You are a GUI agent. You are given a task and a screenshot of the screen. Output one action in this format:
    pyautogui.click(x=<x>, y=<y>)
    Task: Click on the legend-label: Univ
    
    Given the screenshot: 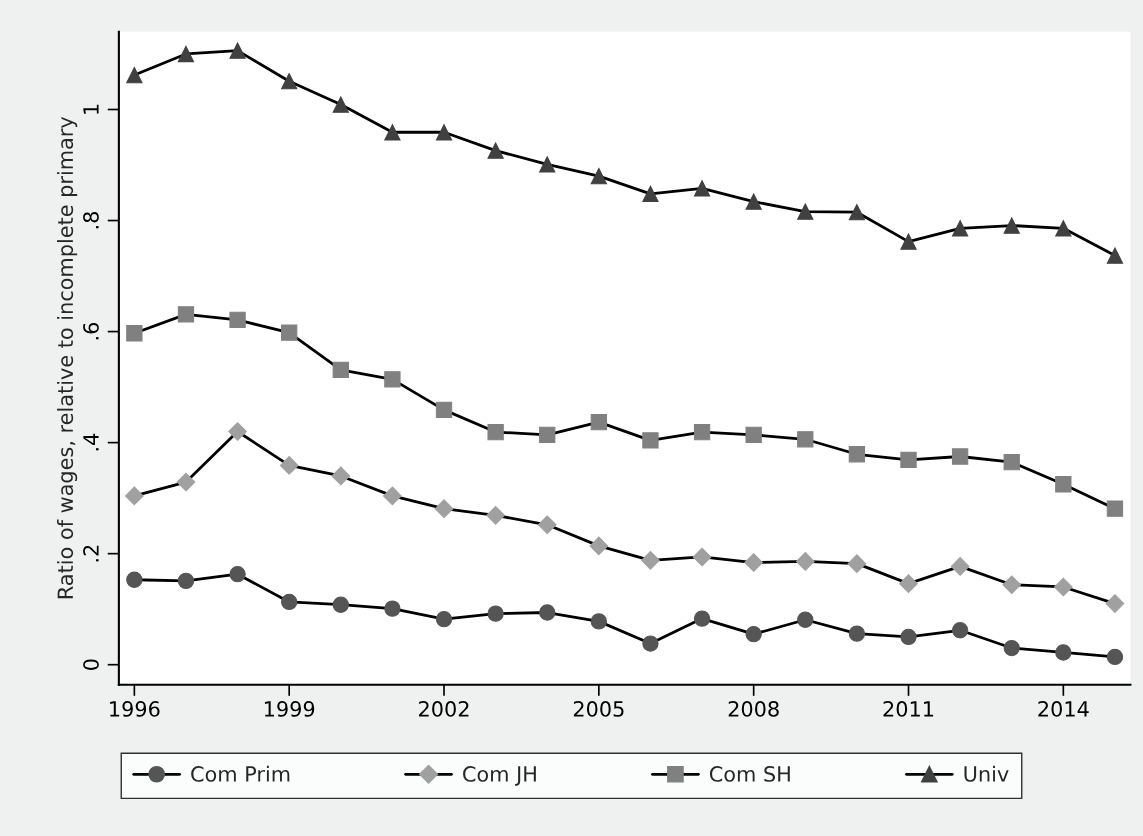 What is the action you would take?
    pyautogui.click(x=986, y=773)
    